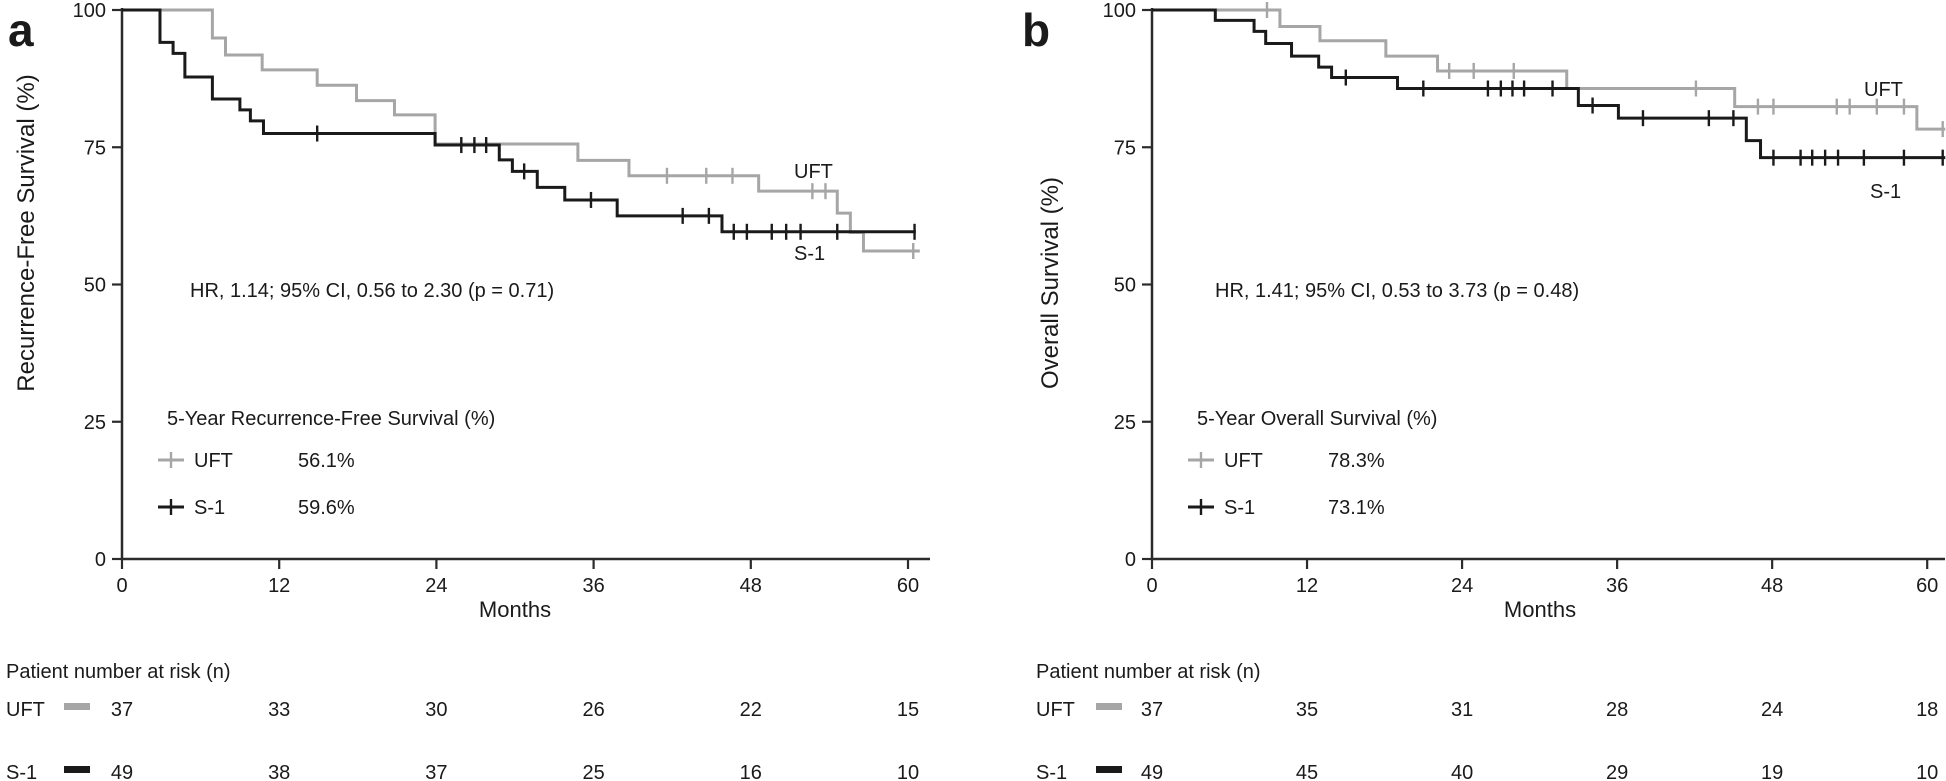 The image size is (1946, 781). I want to click on panel-b-risk-uft-dash-icon, so click(1109, 706).